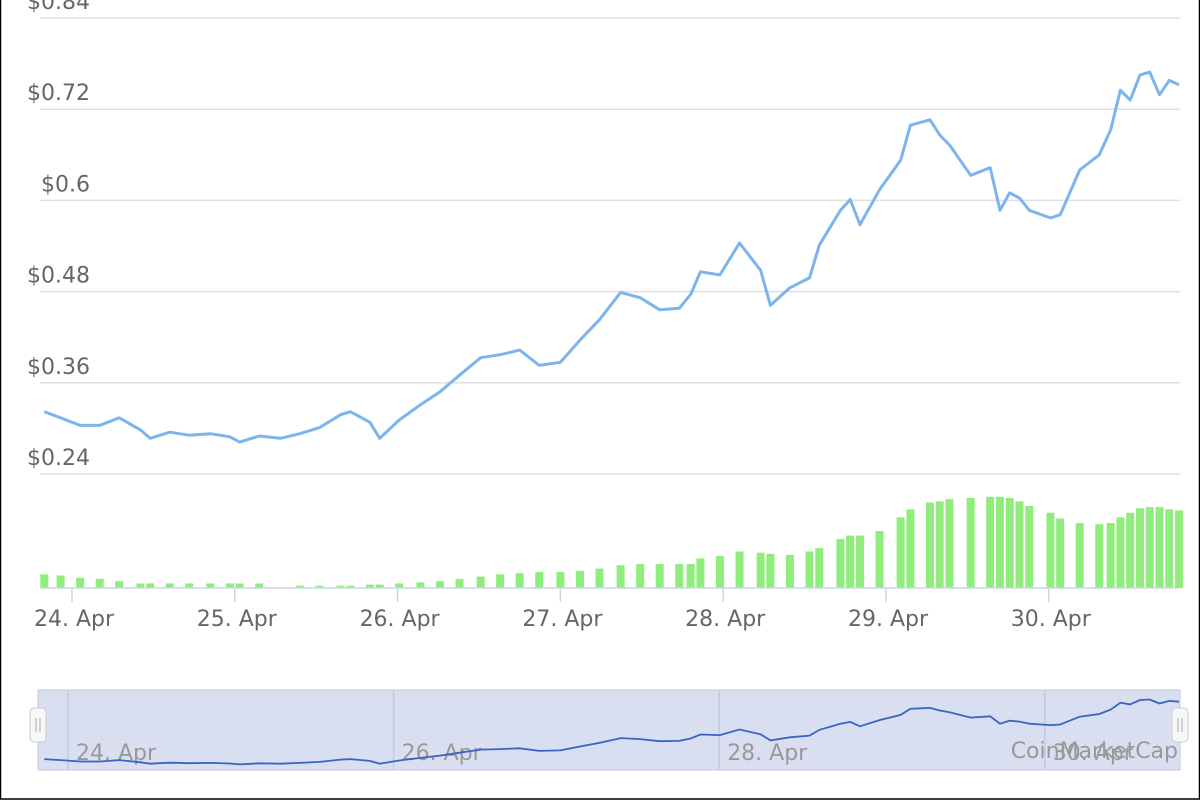 The width and height of the screenshot is (1200, 800). I want to click on navigator-line, so click(612, 732).